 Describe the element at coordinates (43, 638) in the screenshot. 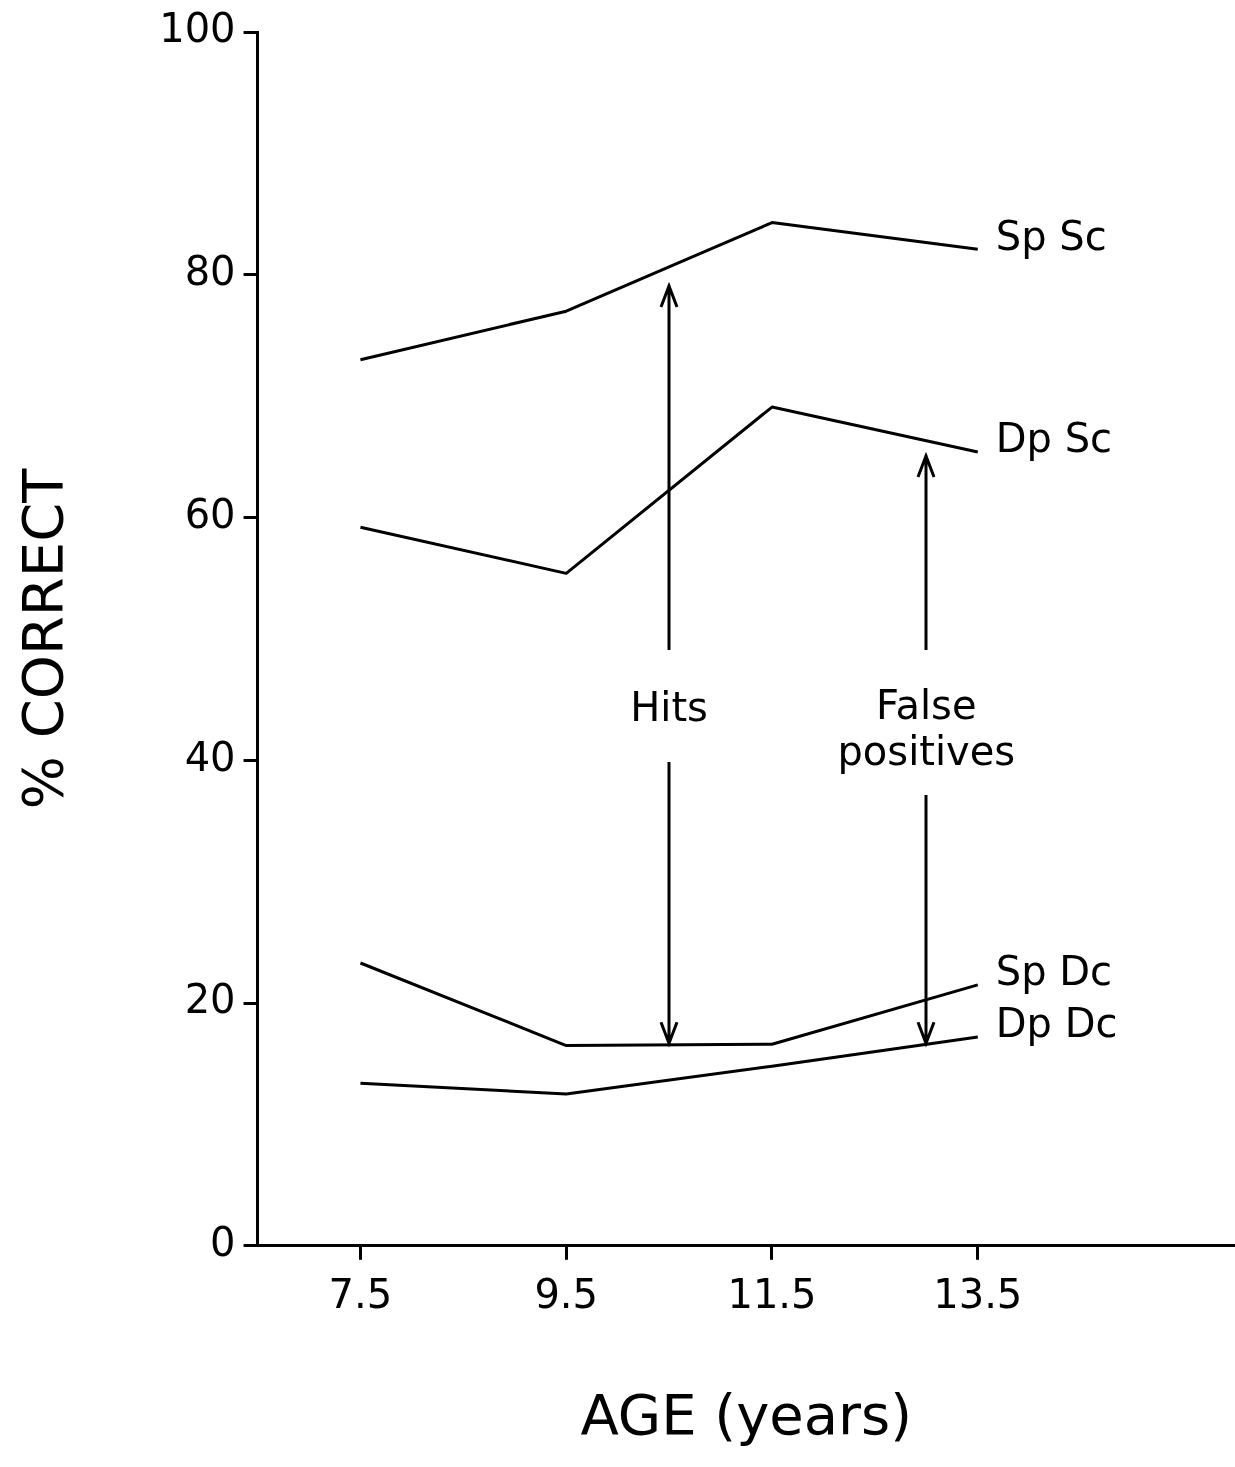

I see `y-axis-title: % CORRECT` at that location.